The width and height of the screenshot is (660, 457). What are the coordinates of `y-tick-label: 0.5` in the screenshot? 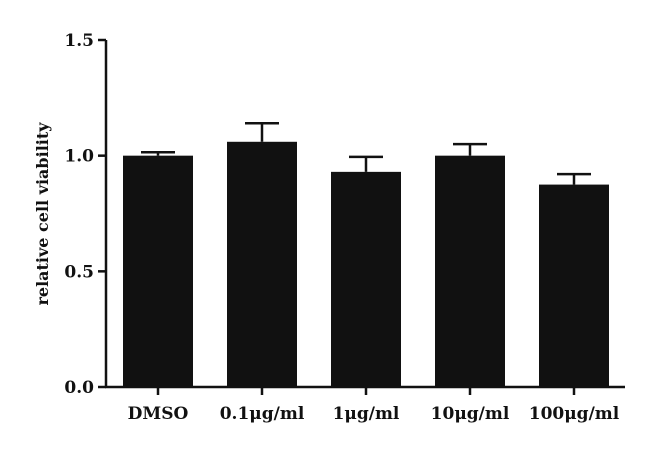 It's located at (79, 272).